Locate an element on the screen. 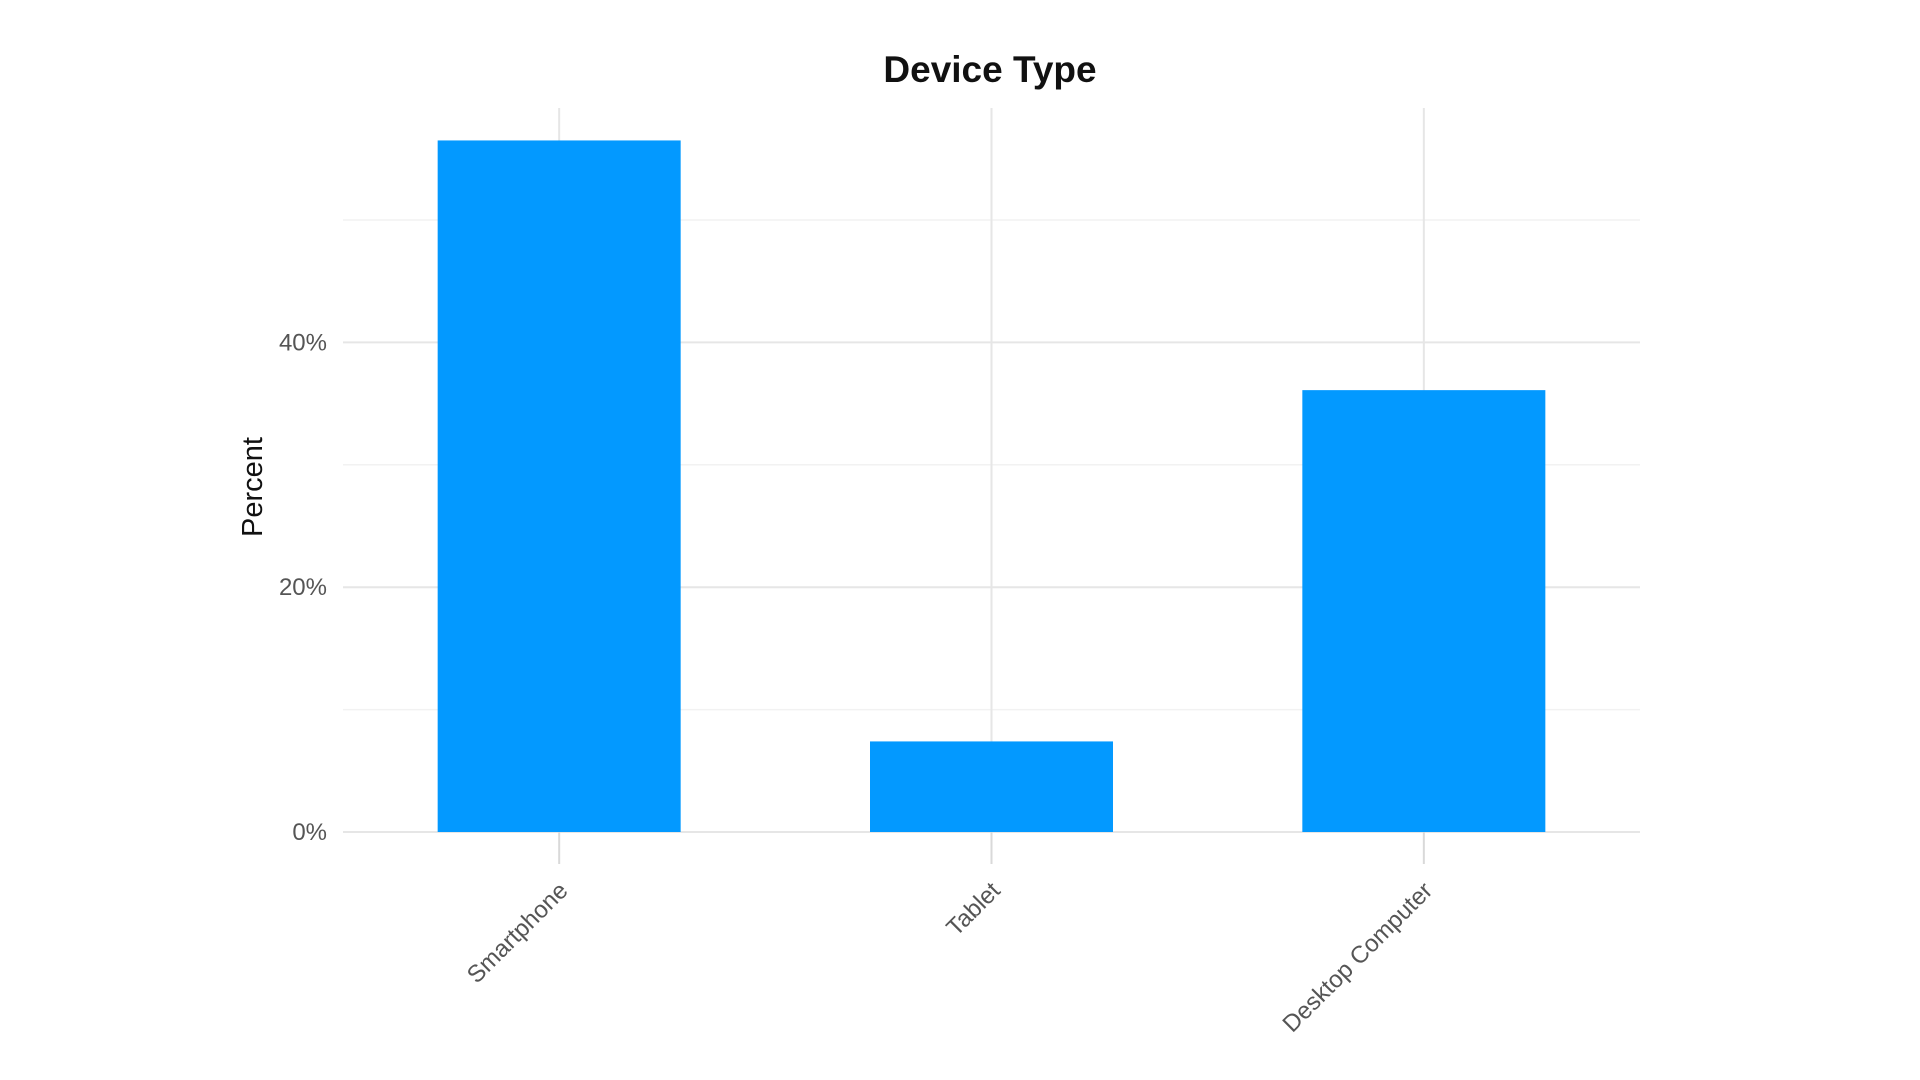 This screenshot has height=1080, width=1920. x-tick-label: Smartphone is located at coordinates (518, 933).